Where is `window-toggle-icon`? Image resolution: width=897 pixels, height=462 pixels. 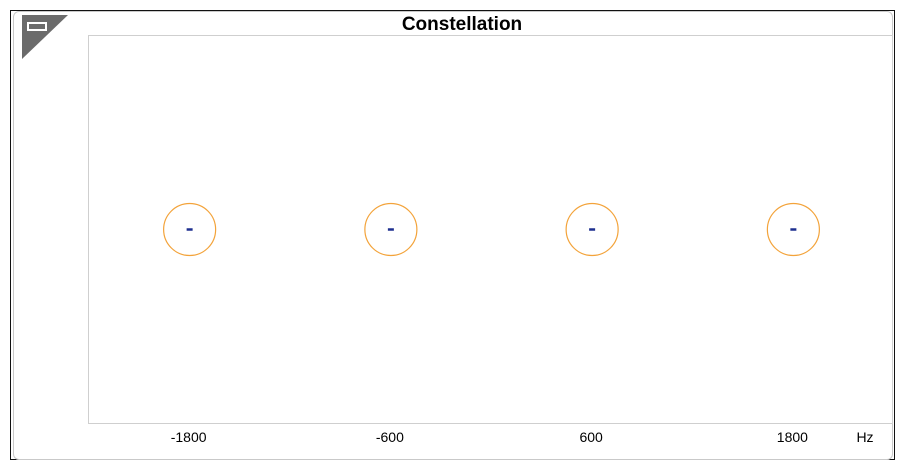 window-toggle-icon is located at coordinates (45, 37).